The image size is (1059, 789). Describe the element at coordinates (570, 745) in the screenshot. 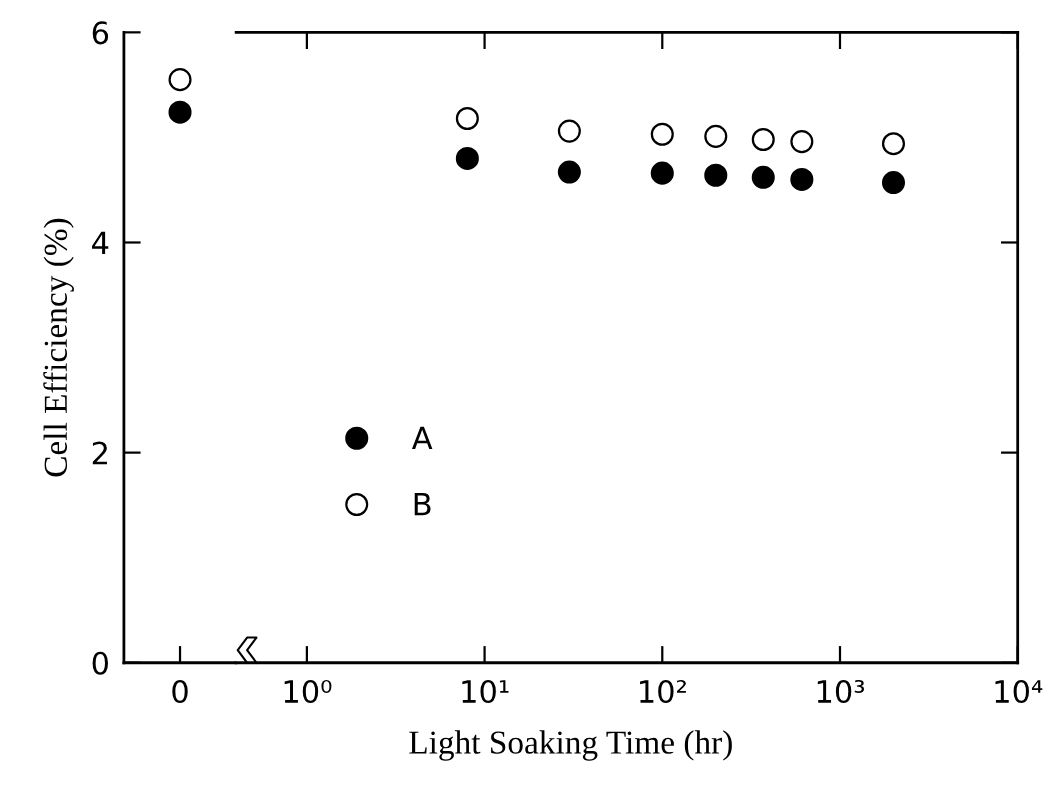

I see `x-axis-title: Light Soaking Time (hr)` at that location.